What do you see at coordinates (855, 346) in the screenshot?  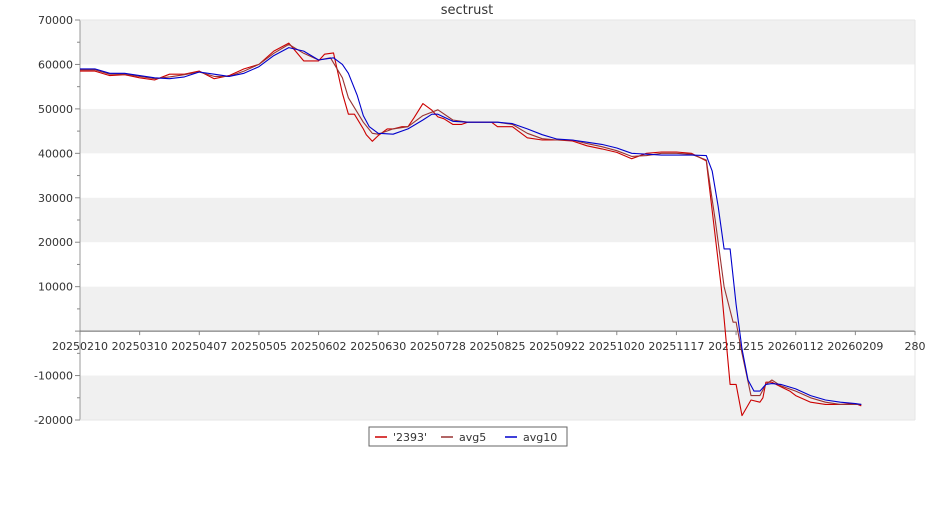 I see `x-tick-label: 20260209` at bounding box center [855, 346].